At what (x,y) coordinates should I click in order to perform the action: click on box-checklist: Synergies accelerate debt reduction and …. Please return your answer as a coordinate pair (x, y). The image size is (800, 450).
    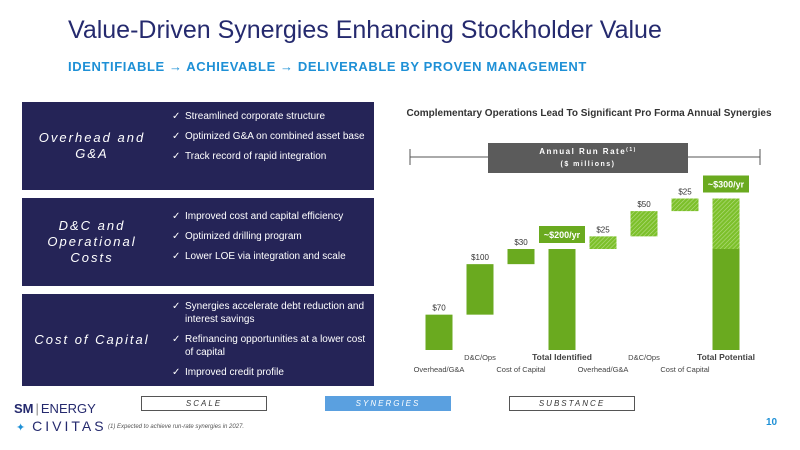
    Looking at the image, I should click on (269, 343).